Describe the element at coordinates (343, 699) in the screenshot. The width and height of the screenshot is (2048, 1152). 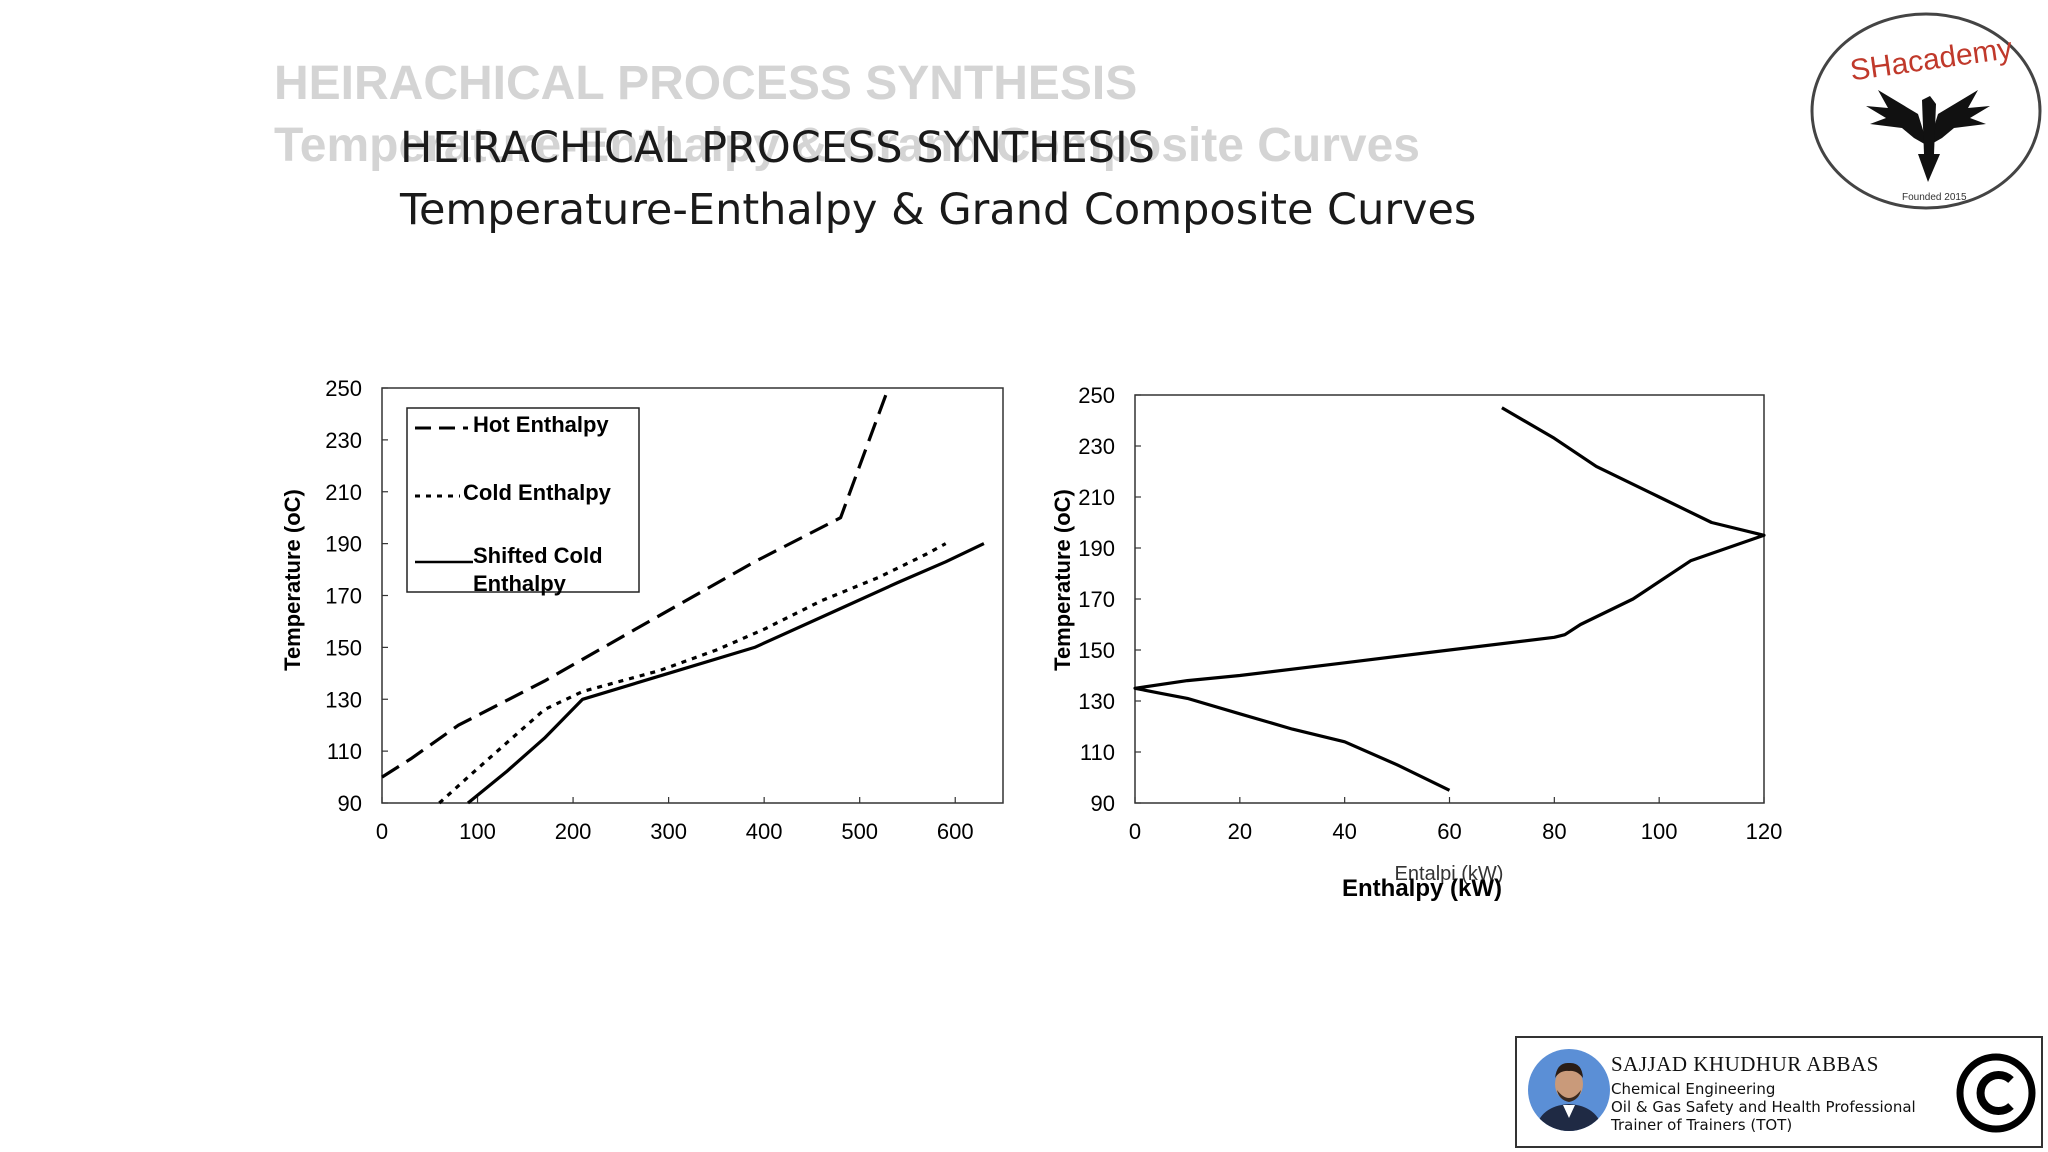
I see `chart1-ytick-label: 130` at that location.